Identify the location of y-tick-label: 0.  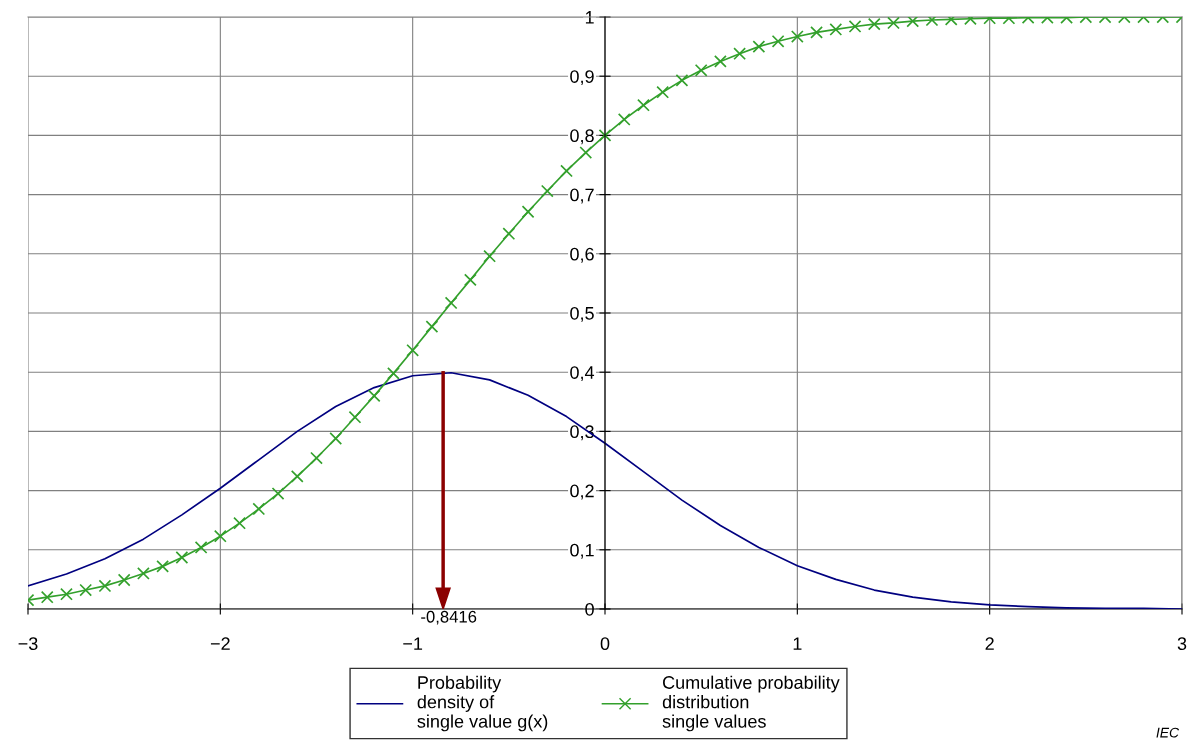
(589, 609).